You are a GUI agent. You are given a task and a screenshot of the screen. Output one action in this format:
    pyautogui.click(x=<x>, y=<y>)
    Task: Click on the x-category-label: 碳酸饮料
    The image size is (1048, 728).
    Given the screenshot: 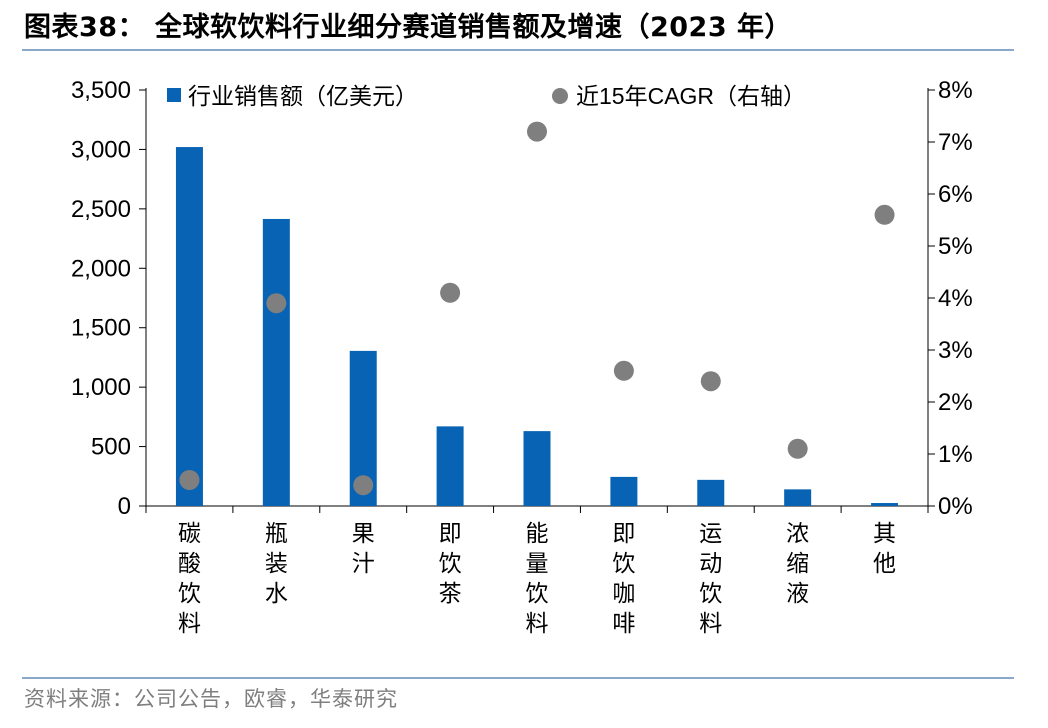 What is the action you would take?
    pyautogui.click(x=189, y=578)
    